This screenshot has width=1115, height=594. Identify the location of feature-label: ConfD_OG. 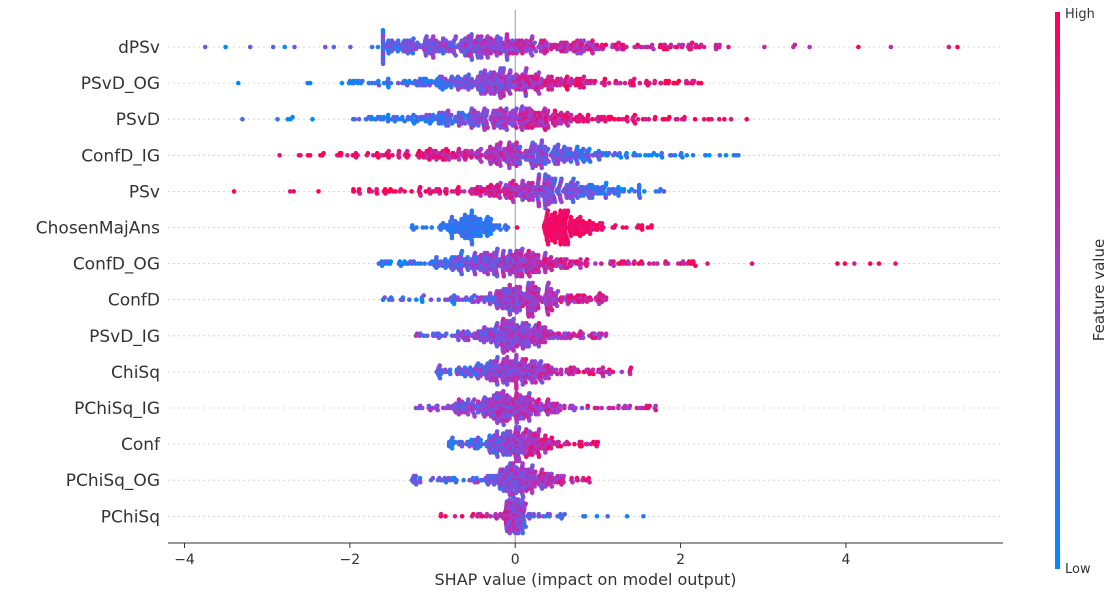
(116, 265).